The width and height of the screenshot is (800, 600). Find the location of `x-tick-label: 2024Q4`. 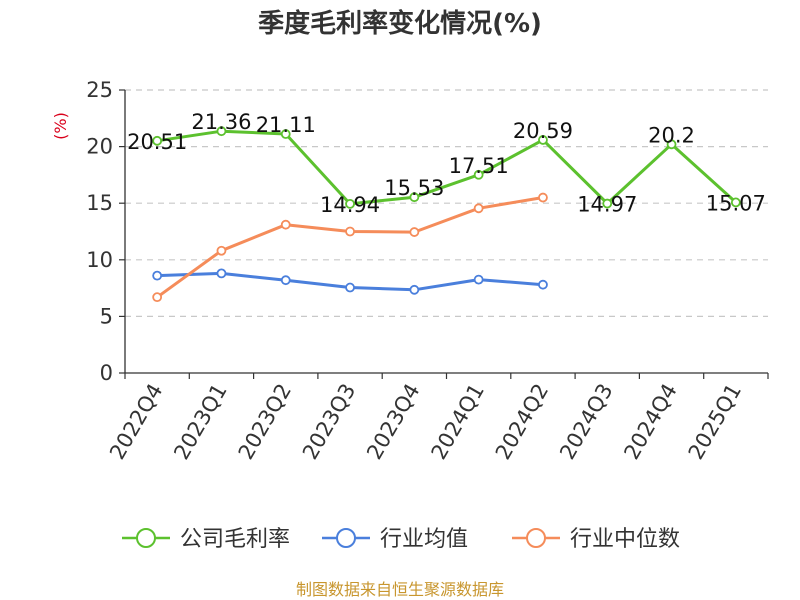

x-tick-label: 2024Q4 is located at coordinates (650, 422).